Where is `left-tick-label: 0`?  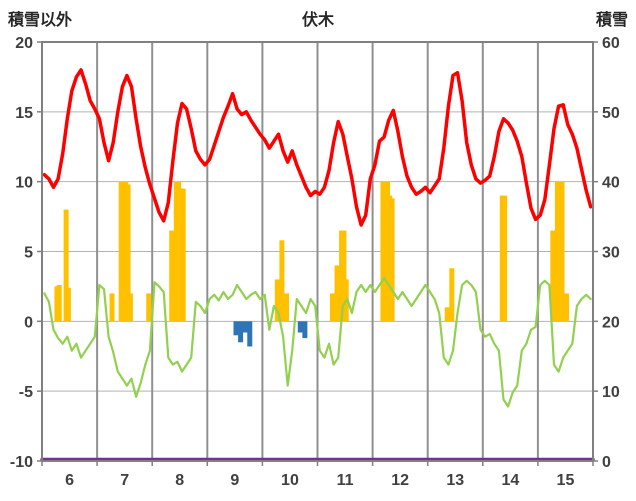 left-tick-label: 0 is located at coordinates (28, 322).